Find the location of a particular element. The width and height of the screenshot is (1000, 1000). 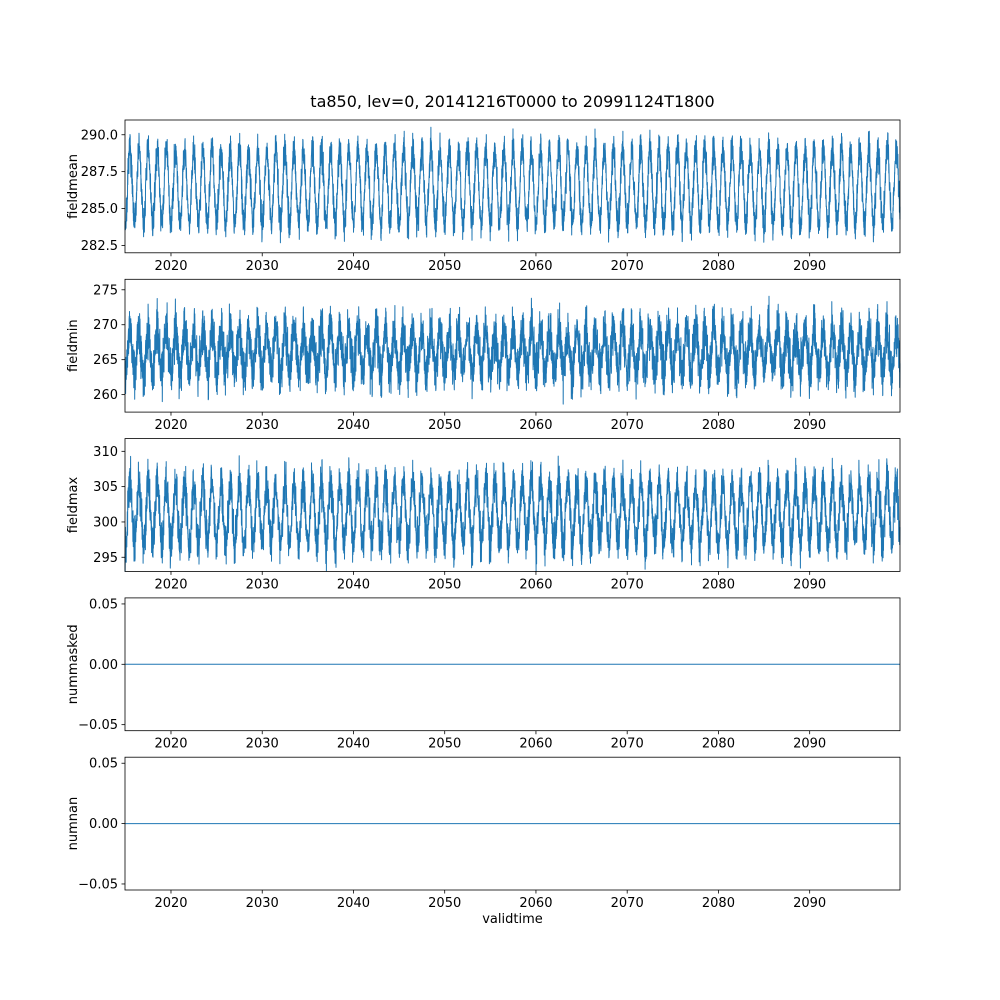

y-axis-label-numnan: numnan is located at coordinates (73, 824).